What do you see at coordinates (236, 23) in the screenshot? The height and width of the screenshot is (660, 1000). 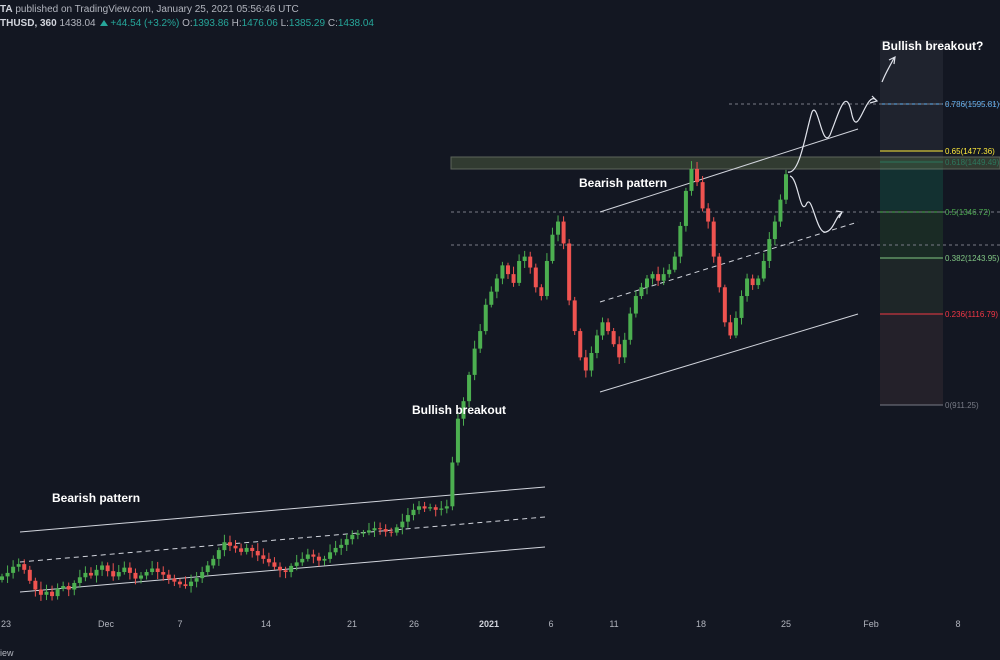 I see `high-label: H:` at bounding box center [236, 23].